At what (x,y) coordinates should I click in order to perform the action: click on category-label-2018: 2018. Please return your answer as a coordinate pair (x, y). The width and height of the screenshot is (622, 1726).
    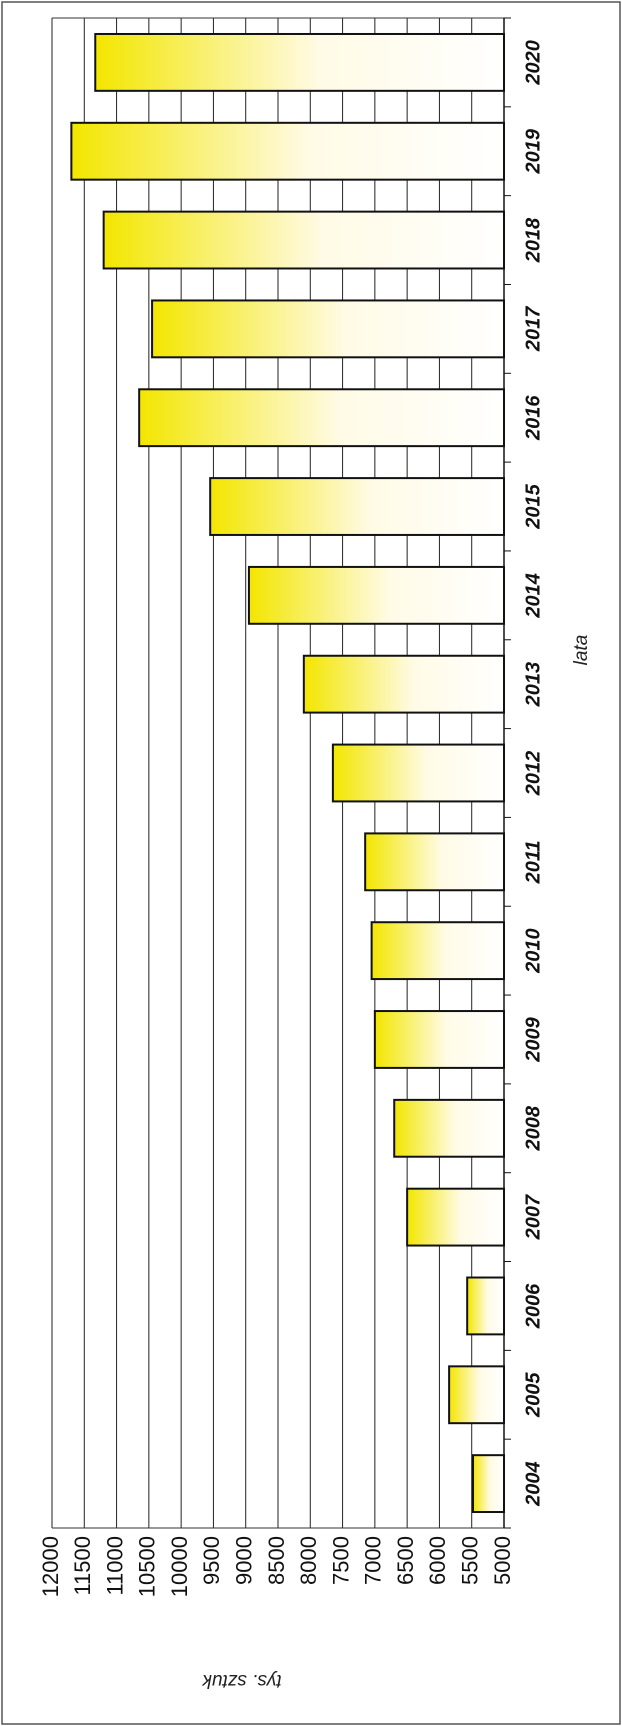
    Looking at the image, I should click on (533, 240).